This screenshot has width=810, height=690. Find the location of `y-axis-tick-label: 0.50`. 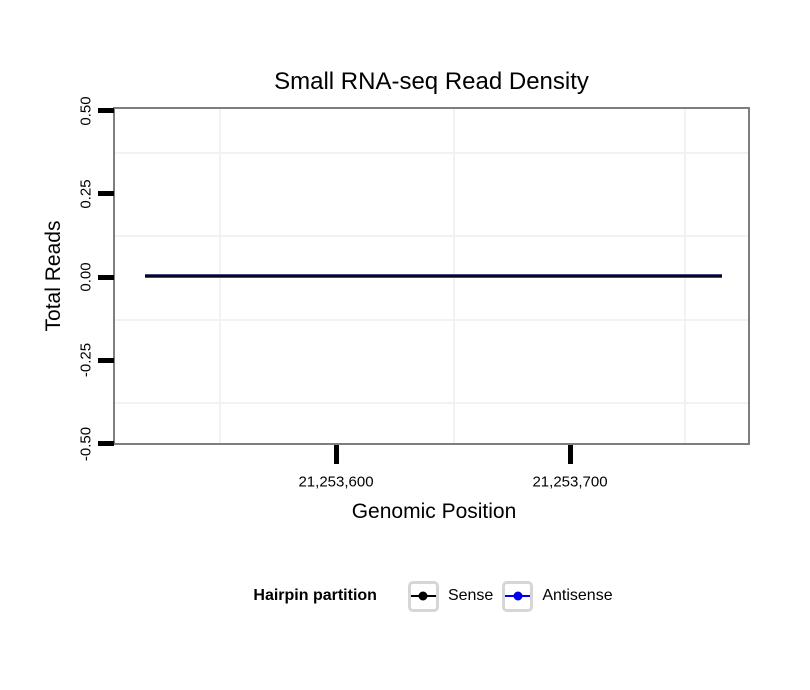

y-axis-tick-label: 0.50 is located at coordinates (86, 110).